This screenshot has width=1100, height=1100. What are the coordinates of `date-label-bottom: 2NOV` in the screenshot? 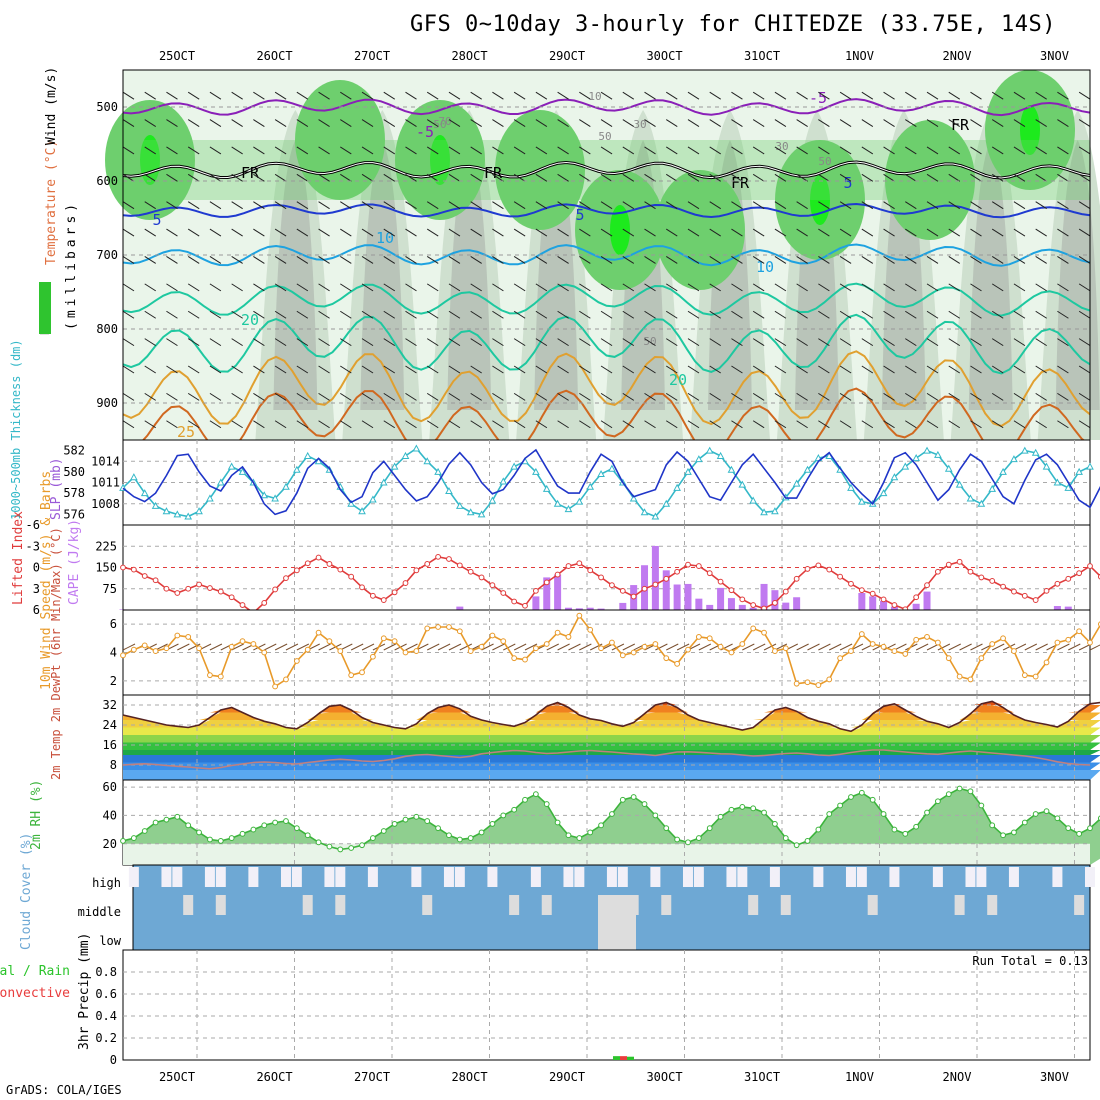 It's located at (957, 1077).